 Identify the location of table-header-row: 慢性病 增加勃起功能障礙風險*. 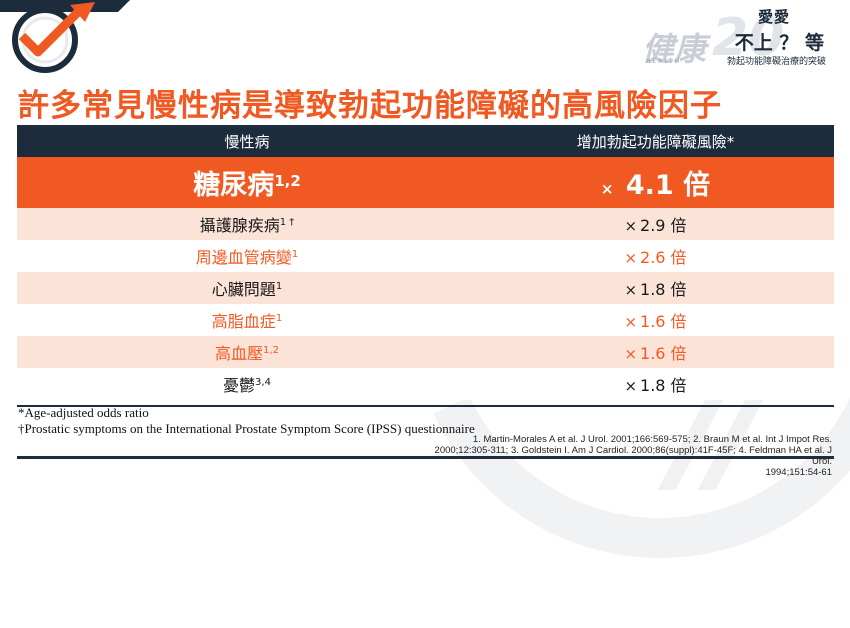
(425, 141).